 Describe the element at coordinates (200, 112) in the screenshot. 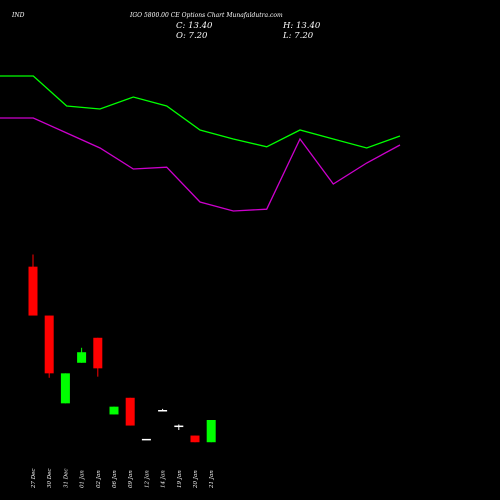

I see `green-indicator-line` at that location.